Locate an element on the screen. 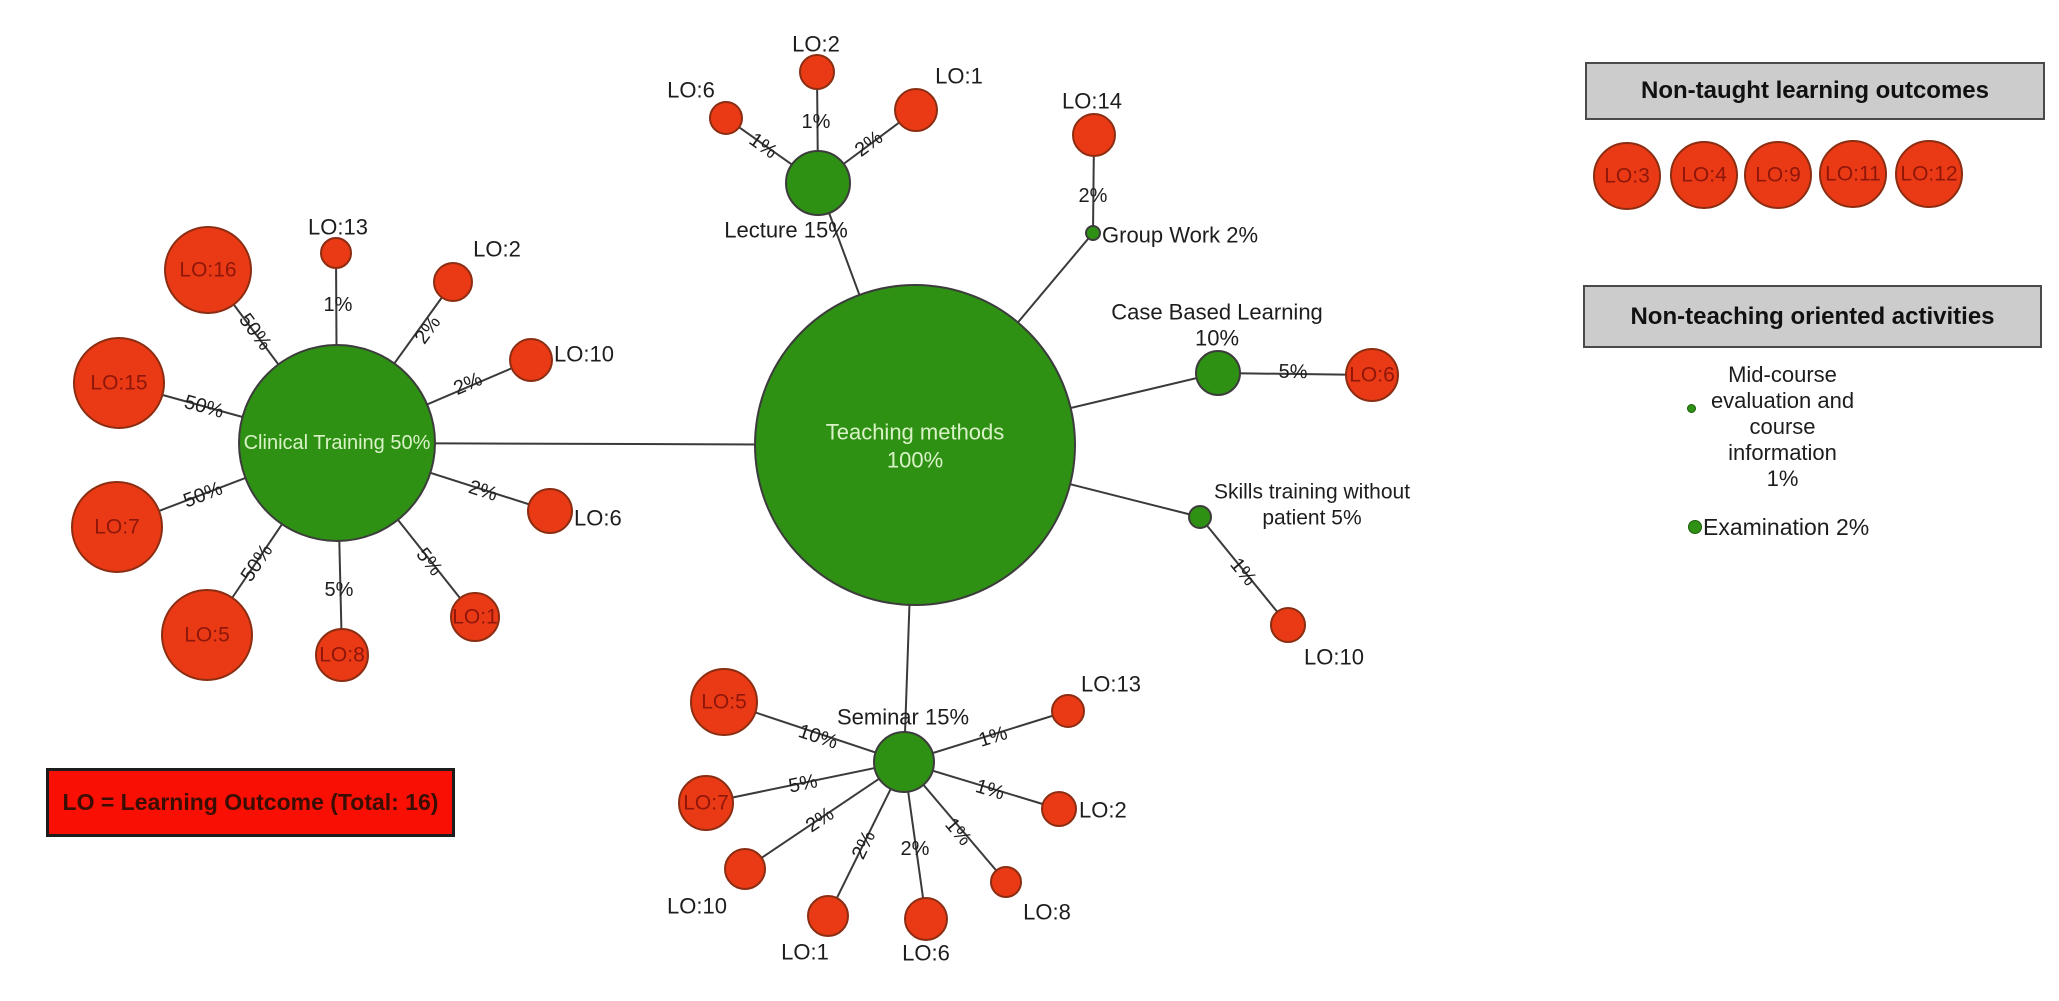 The height and width of the screenshot is (1001, 2059). node-lecture-label: Lecture 15% is located at coordinates (786, 230).